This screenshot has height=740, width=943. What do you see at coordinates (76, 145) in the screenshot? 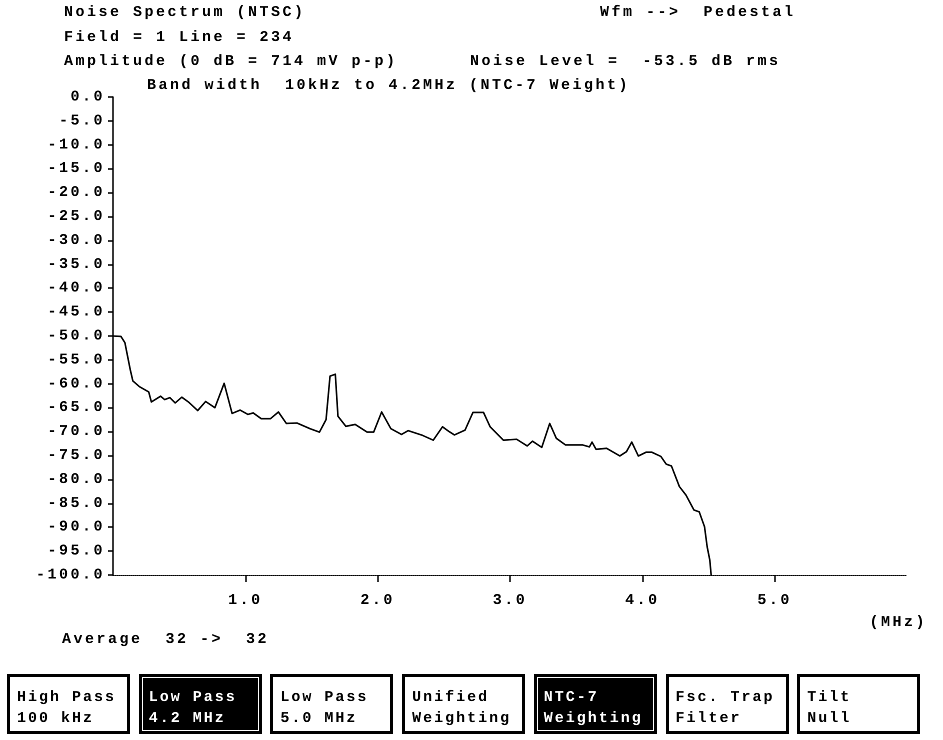
I see `y-tick-label: -10.0` at bounding box center [76, 145].